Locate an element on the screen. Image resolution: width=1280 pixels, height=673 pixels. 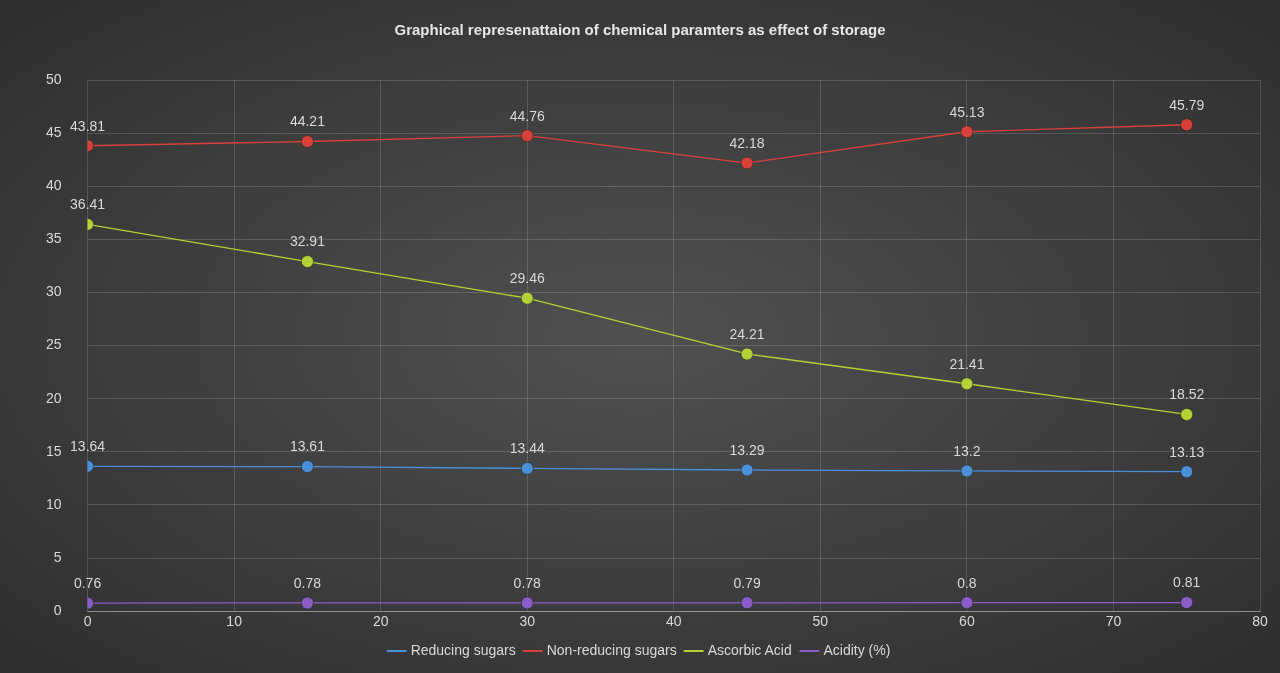
legend-label: Non-reducing sugars is located at coordinates (611, 649).